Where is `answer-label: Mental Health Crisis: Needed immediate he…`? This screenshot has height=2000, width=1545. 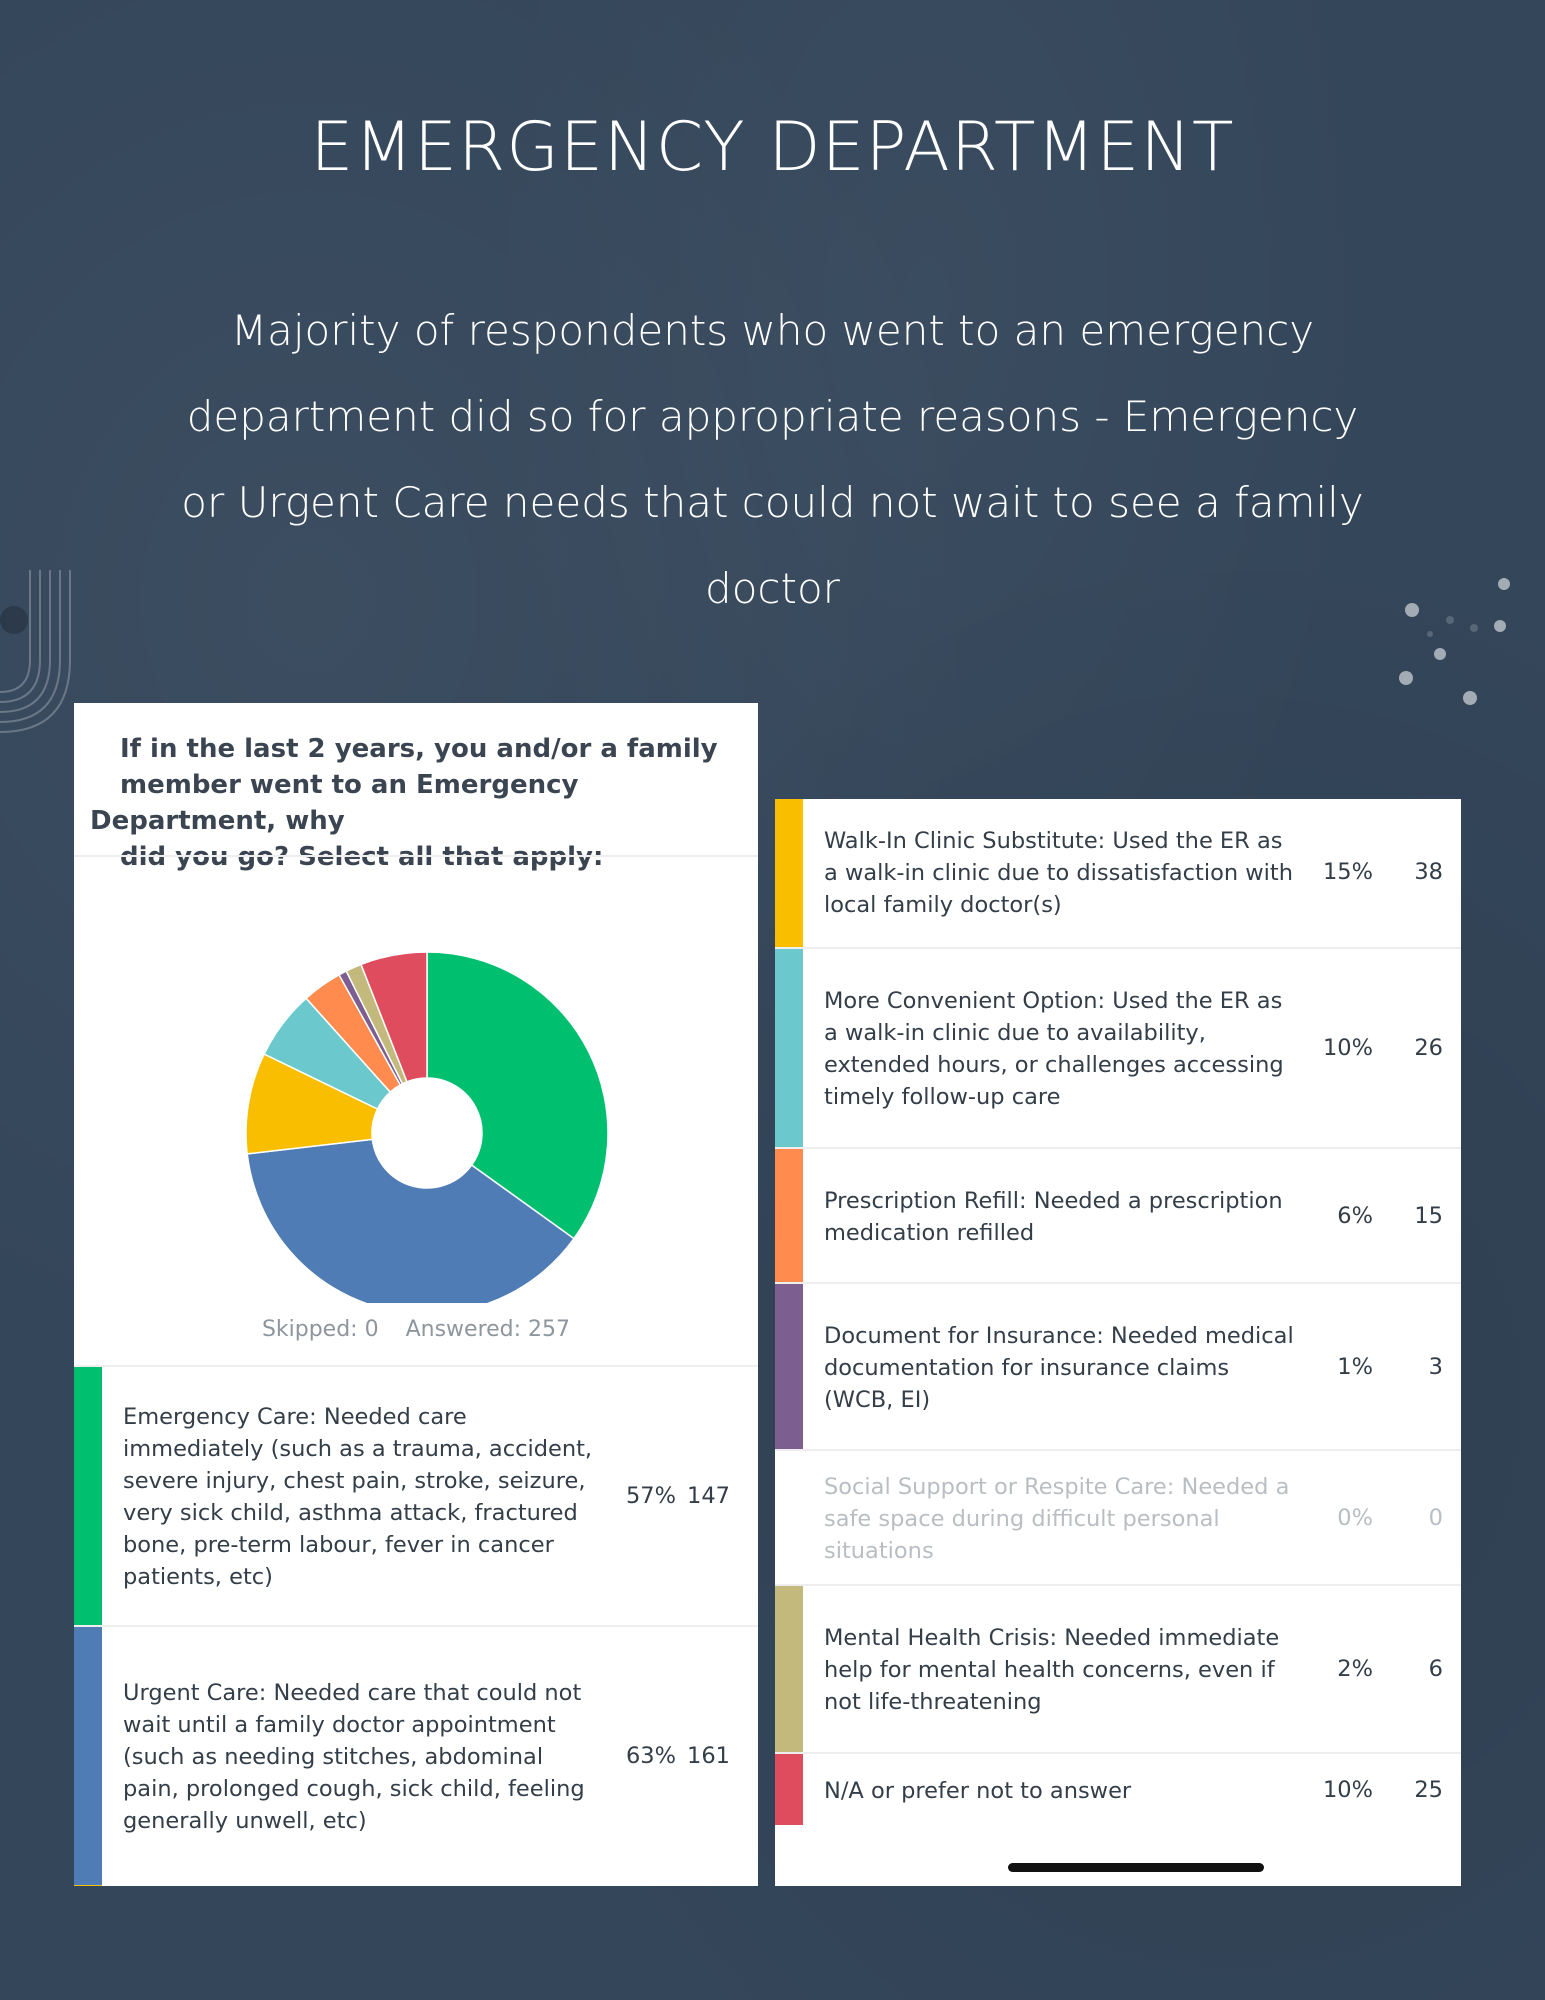
answer-label: Mental Health Crisis: Needed immediate he… is located at coordinates (1069, 1670).